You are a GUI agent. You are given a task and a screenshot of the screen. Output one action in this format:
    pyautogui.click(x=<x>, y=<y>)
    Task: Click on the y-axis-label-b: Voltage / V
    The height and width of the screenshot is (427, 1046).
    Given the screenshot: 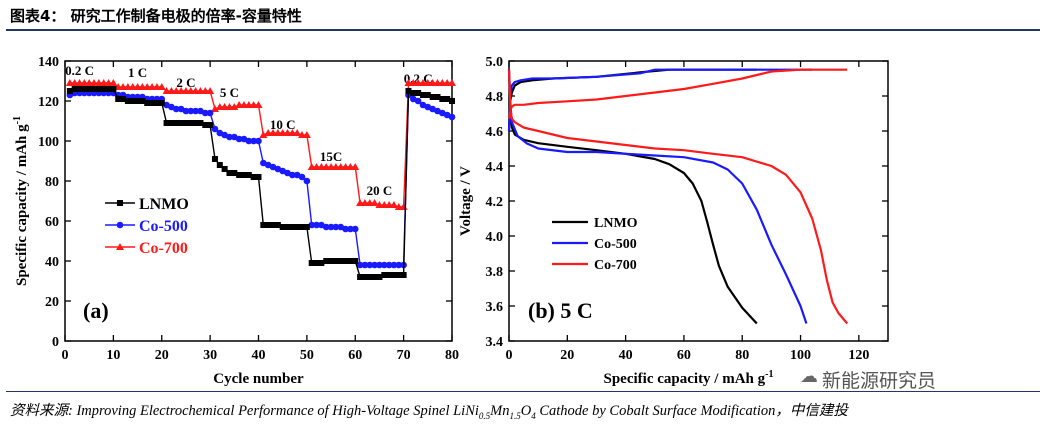 What is the action you would take?
    pyautogui.click(x=466, y=201)
    